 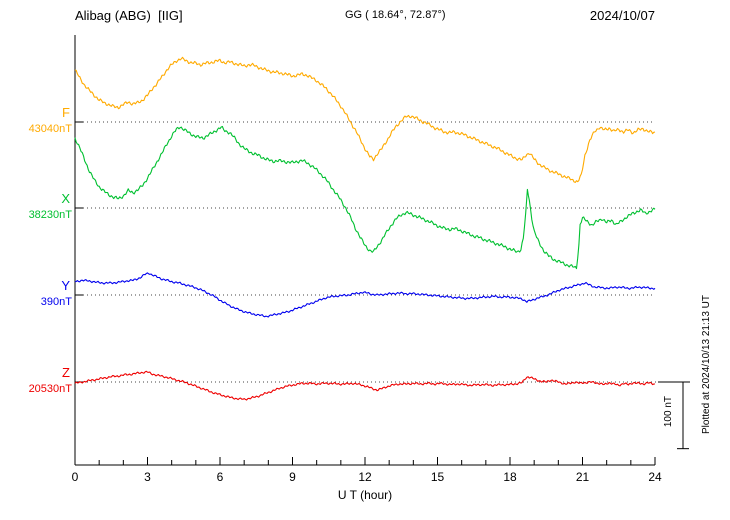 What do you see at coordinates (395, 15) in the screenshot?
I see `geographic-coordinates: GG ( 18.64°, 72.87°)` at bounding box center [395, 15].